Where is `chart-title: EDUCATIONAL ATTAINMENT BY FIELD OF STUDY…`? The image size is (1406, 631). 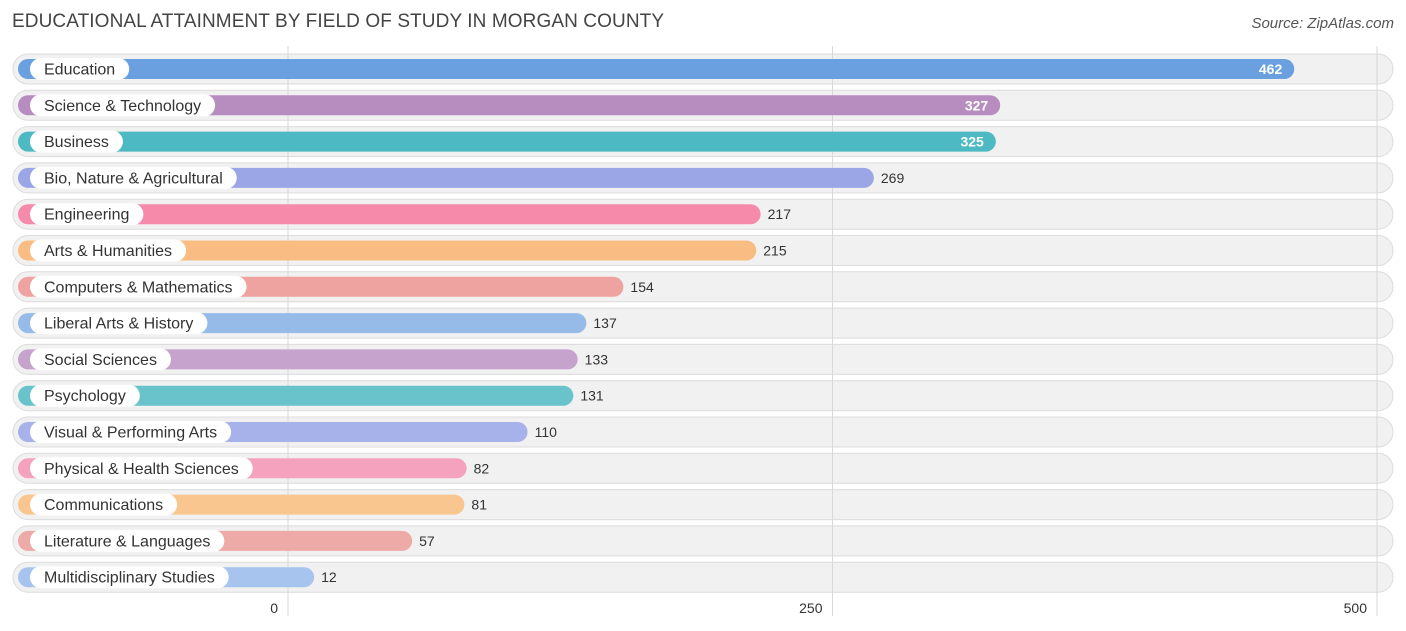 chart-title: EDUCATIONAL ATTAINMENT BY FIELD OF STUDY… is located at coordinates (338, 21).